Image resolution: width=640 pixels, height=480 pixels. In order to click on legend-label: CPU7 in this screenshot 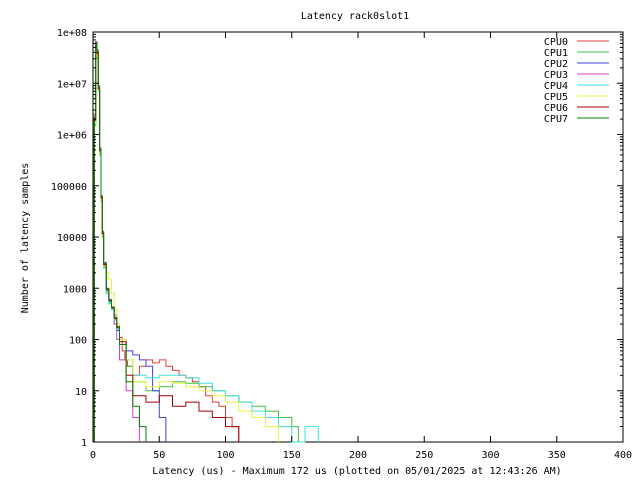, I will do `click(556, 119)`.